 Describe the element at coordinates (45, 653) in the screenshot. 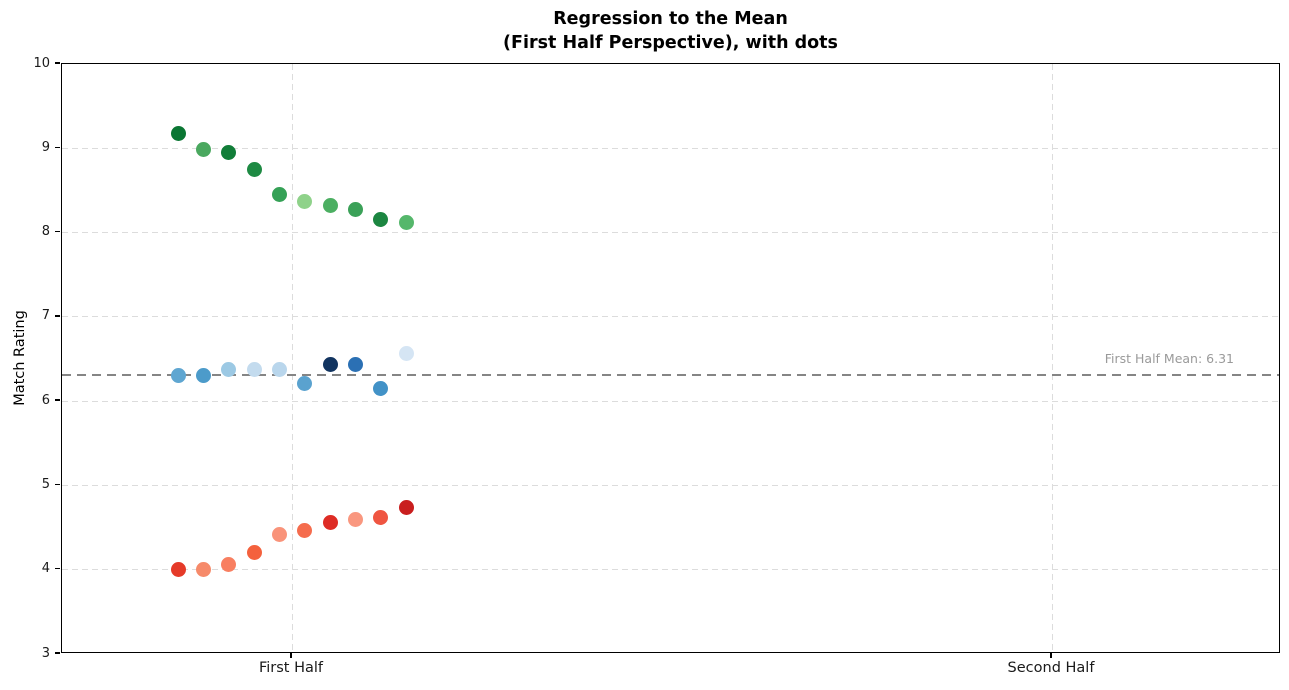

I see `y-tick-label: 3` at that location.